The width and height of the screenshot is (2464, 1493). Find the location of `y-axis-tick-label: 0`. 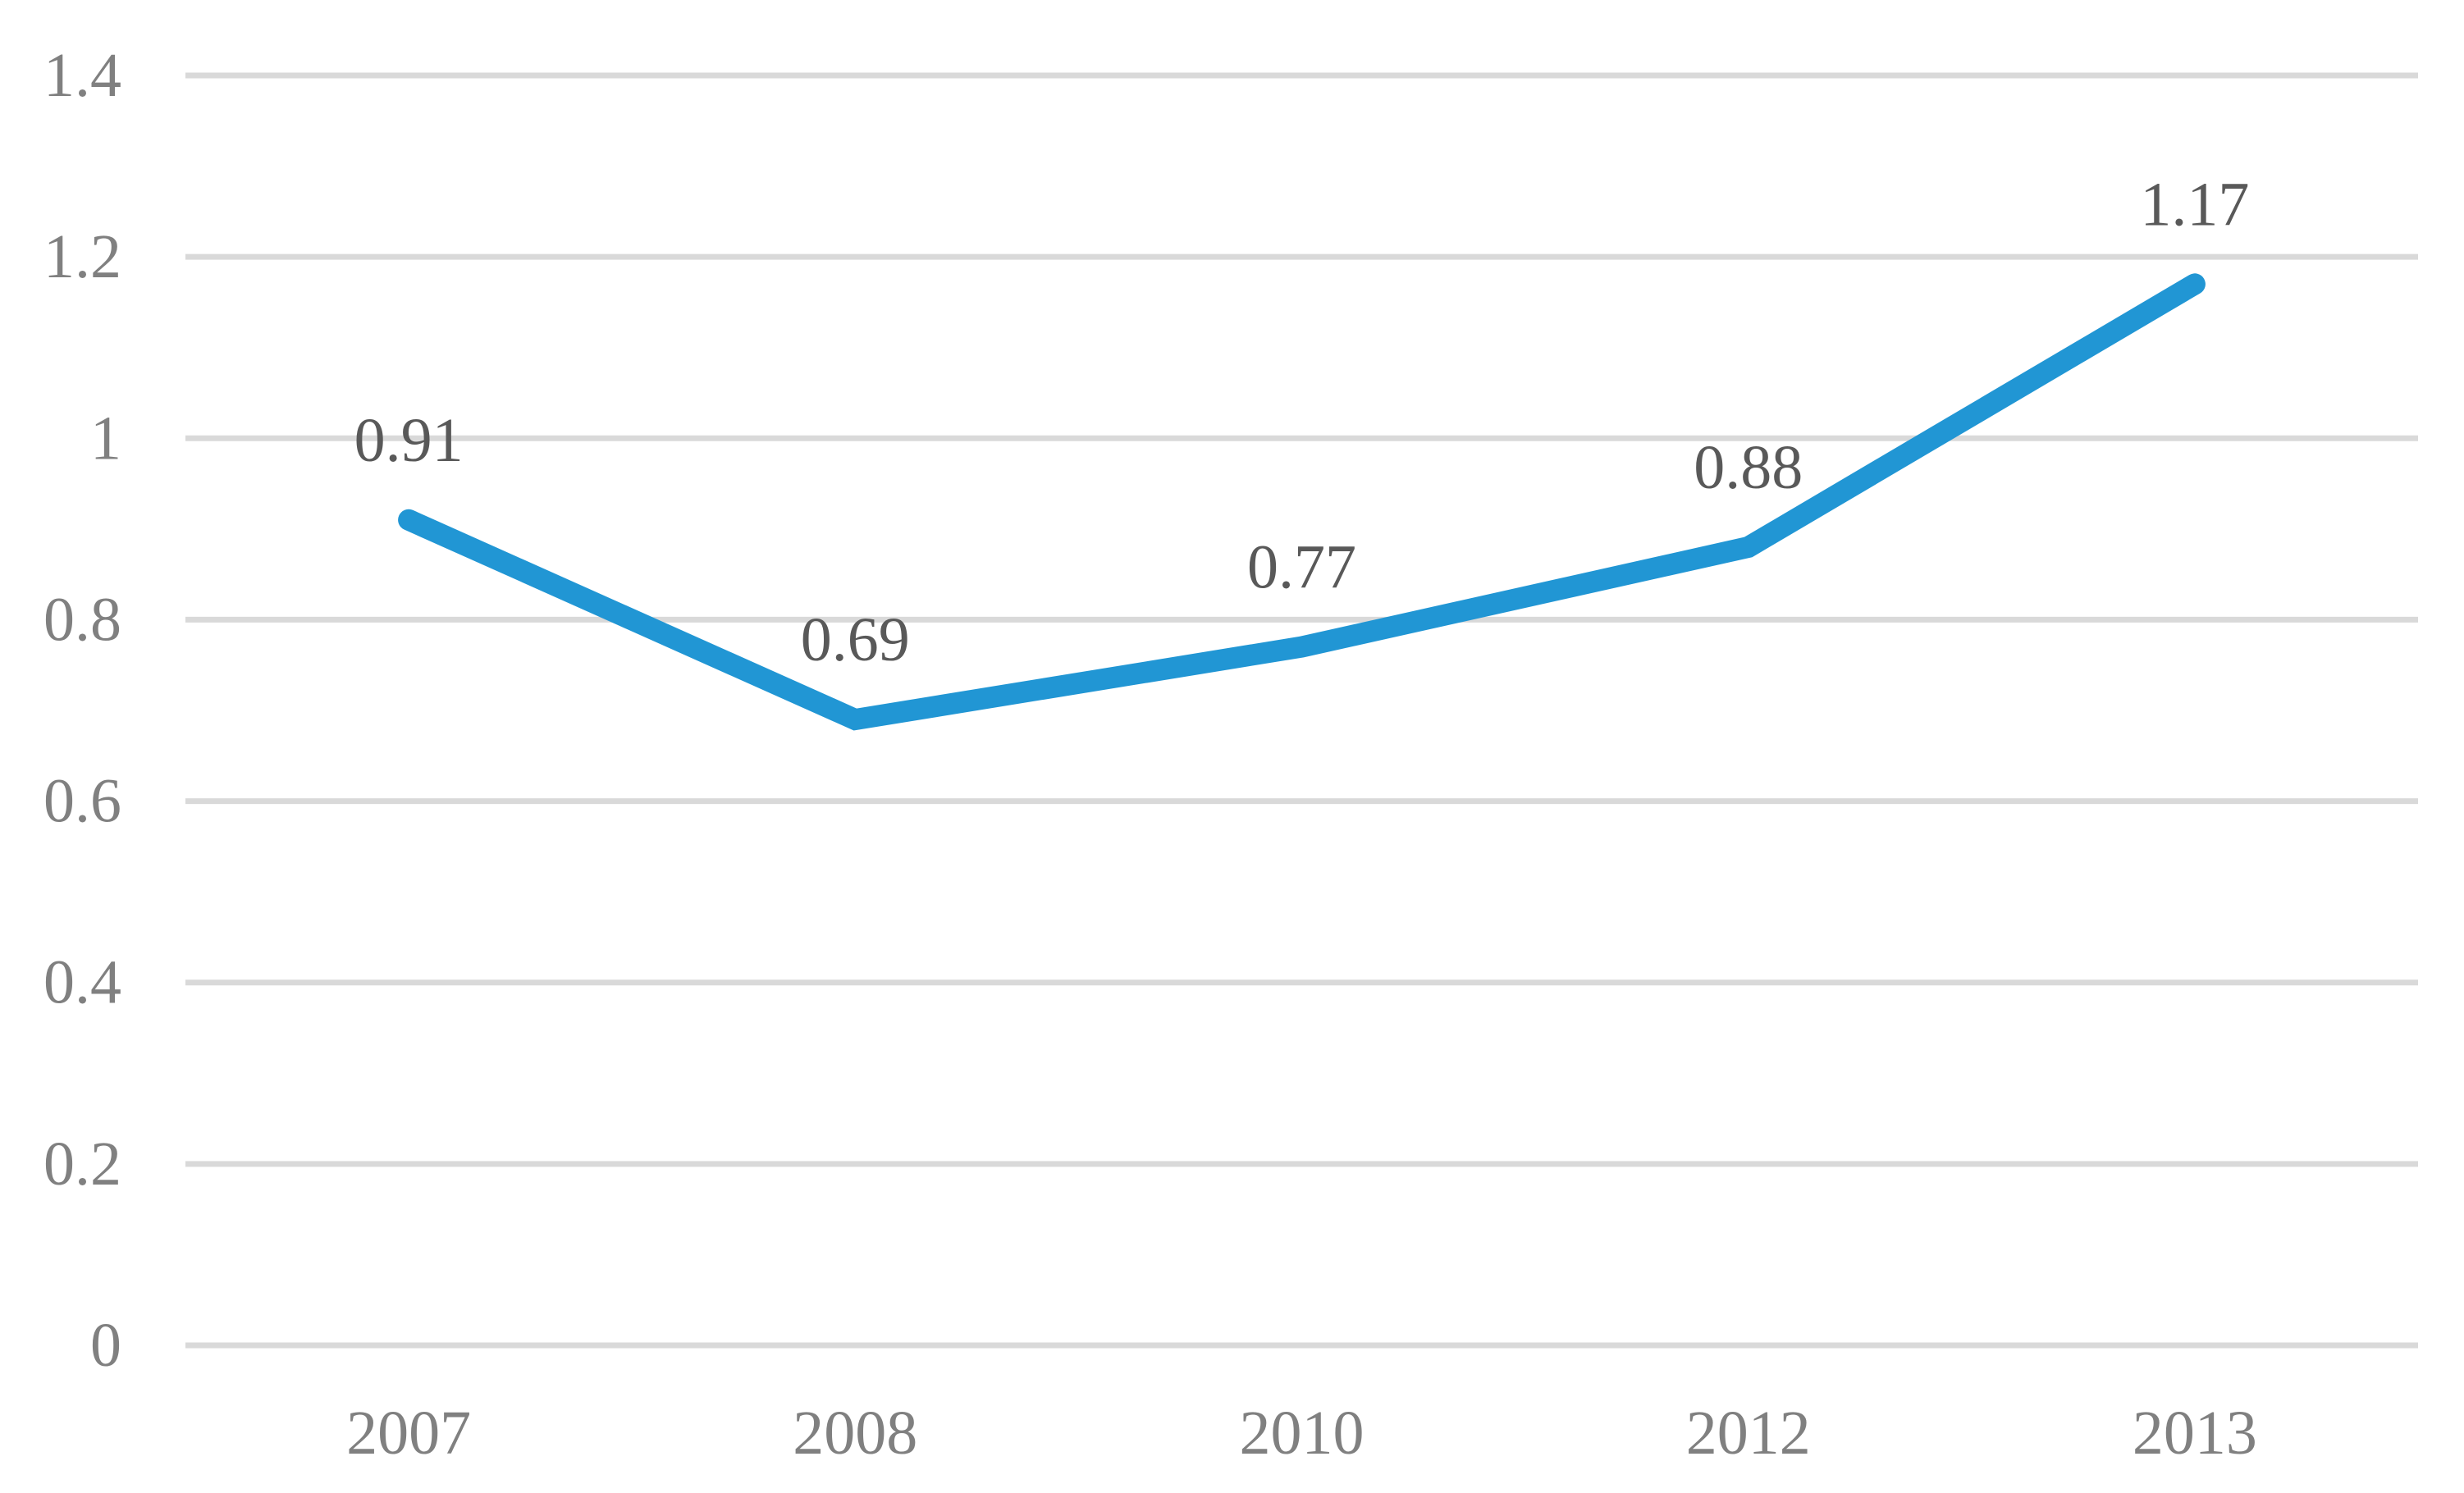

y-axis-tick-label: 0 is located at coordinates (105, 1345).